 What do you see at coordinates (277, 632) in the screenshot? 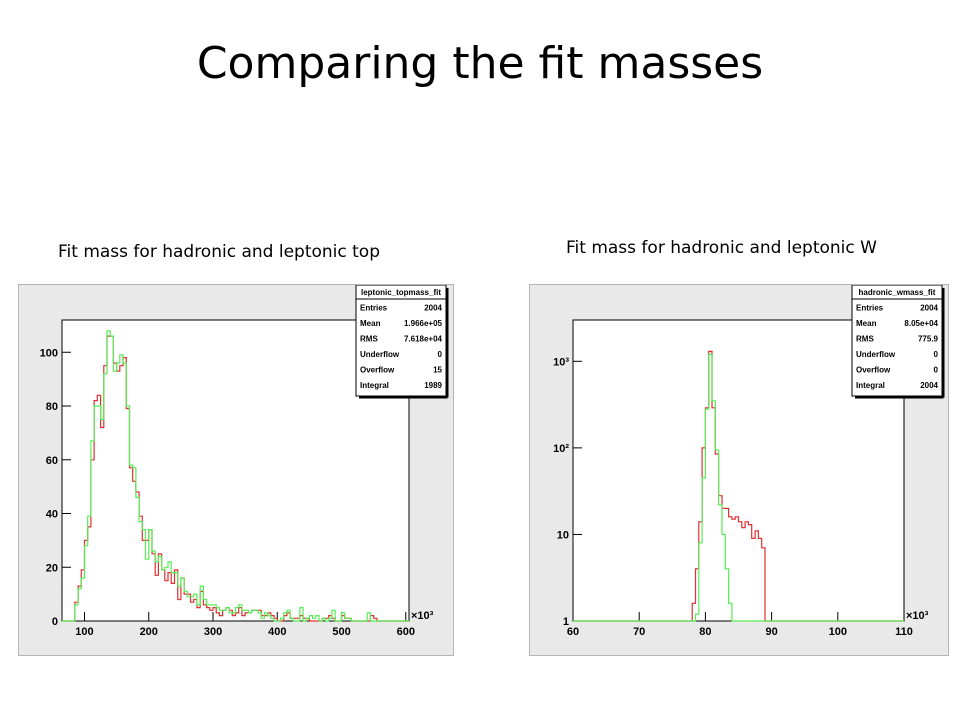
I see `x-tick-label: 400` at bounding box center [277, 632].